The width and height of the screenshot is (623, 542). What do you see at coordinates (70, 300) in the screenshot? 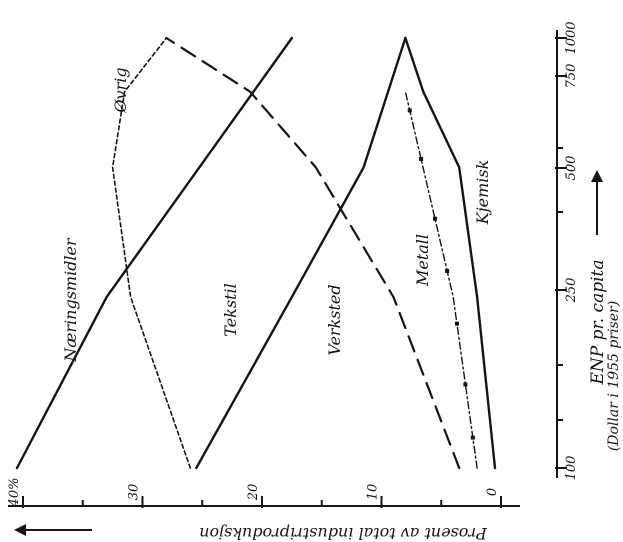
I see `series-label-naeringsmidler: Næringsmidler` at bounding box center [70, 300].